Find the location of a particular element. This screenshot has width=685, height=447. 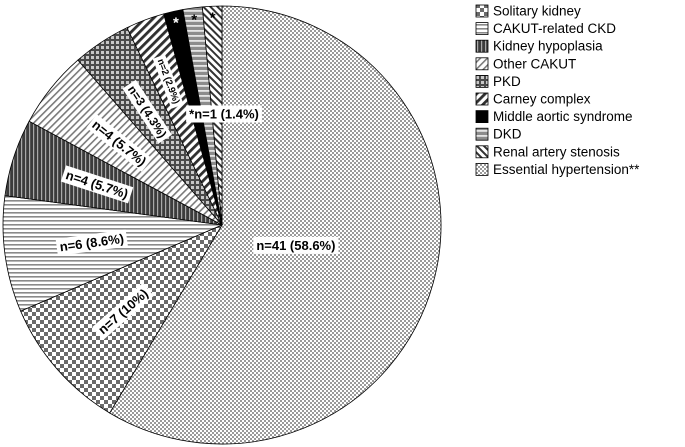

legend-label: PKD is located at coordinates (507, 81).